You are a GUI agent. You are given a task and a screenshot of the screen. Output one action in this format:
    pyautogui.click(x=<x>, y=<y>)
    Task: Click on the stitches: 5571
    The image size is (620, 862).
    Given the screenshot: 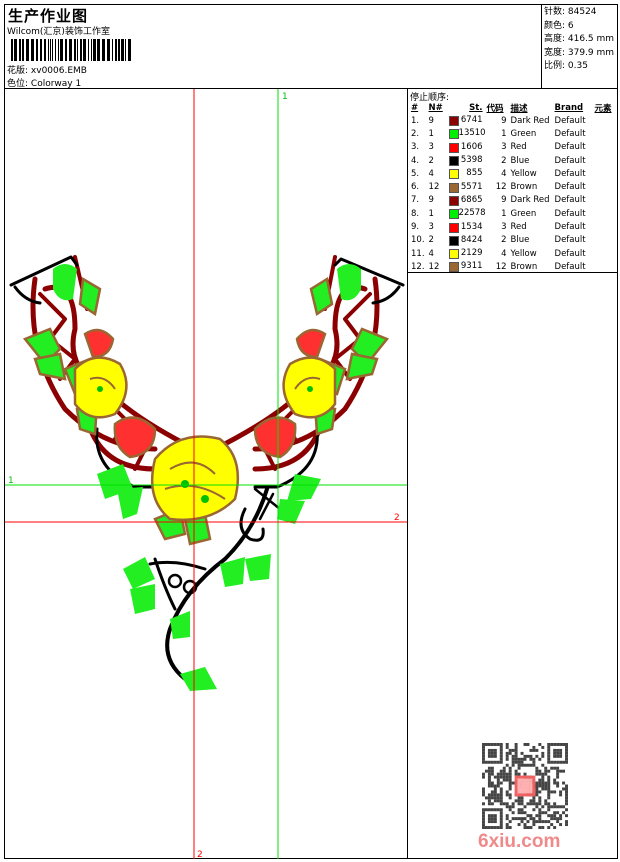 What is the action you would take?
    pyautogui.click(x=466, y=186)
    